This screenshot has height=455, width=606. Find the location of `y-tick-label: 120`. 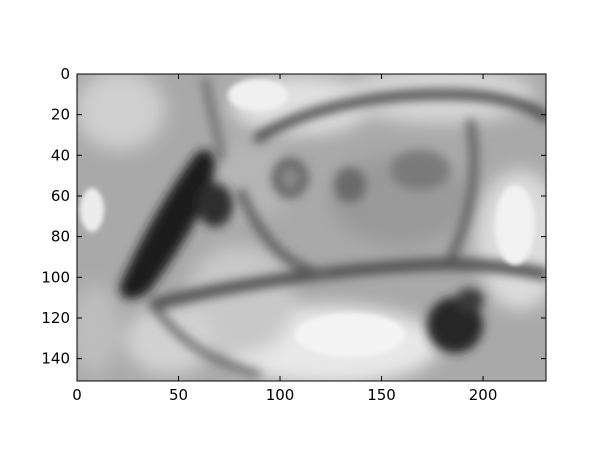

y-tick-label: 120 is located at coordinates (55, 318).